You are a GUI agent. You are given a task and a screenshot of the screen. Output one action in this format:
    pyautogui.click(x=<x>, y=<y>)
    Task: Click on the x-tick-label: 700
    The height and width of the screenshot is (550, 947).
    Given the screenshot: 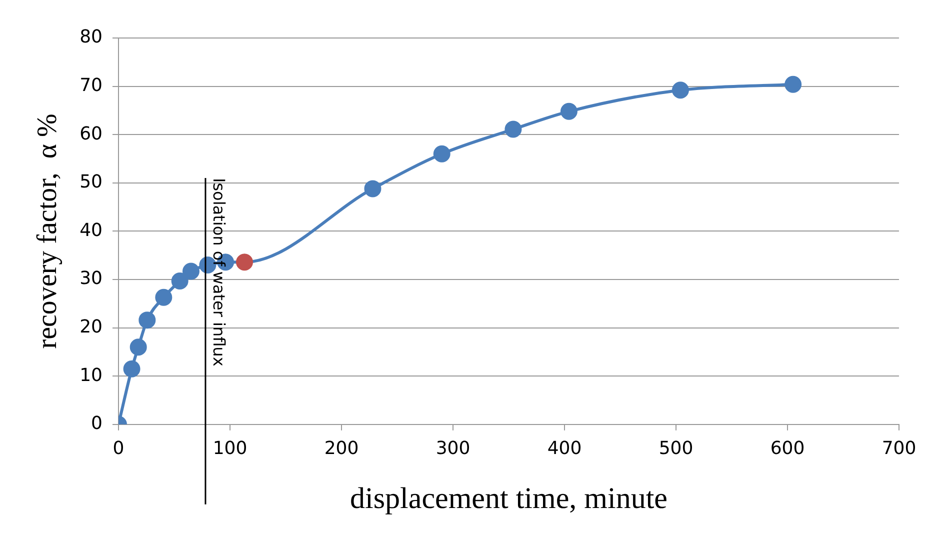 What is the action you would take?
    pyautogui.click(x=899, y=448)
    